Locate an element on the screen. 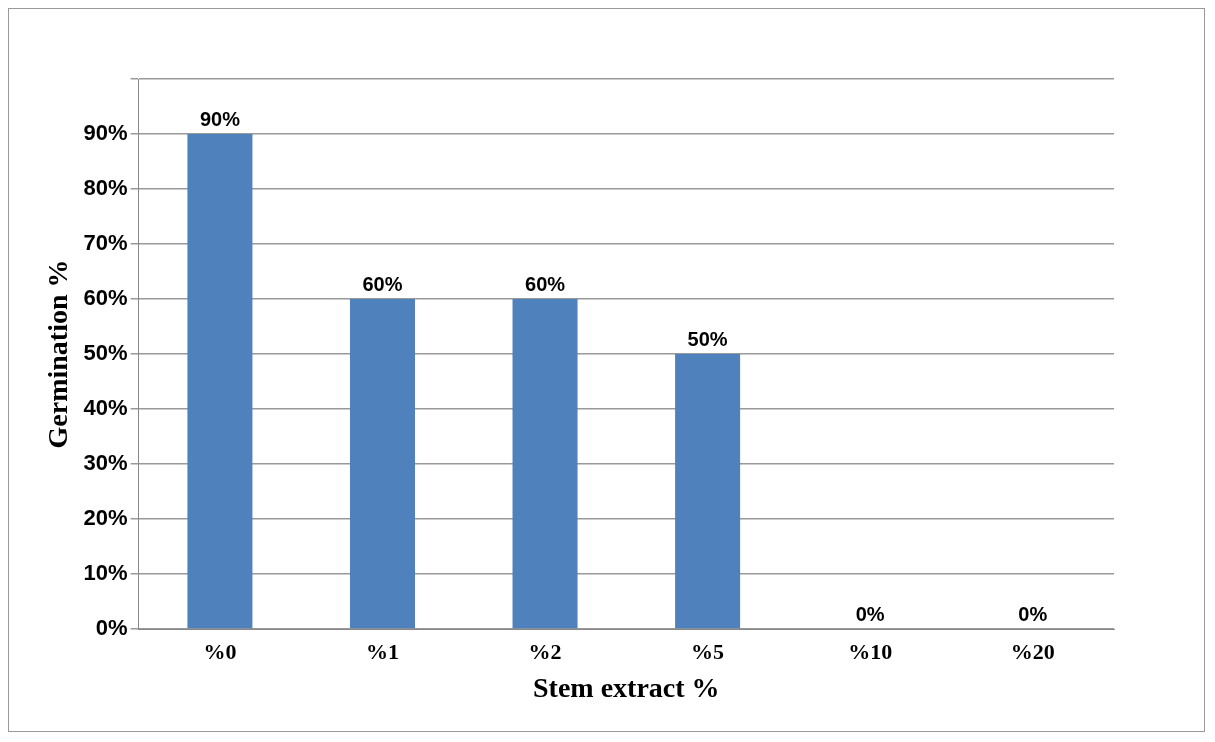 Image resolution: width=1215 pixels, height=742 pixels. data-label: 50% is located at coordinates (707, 338).